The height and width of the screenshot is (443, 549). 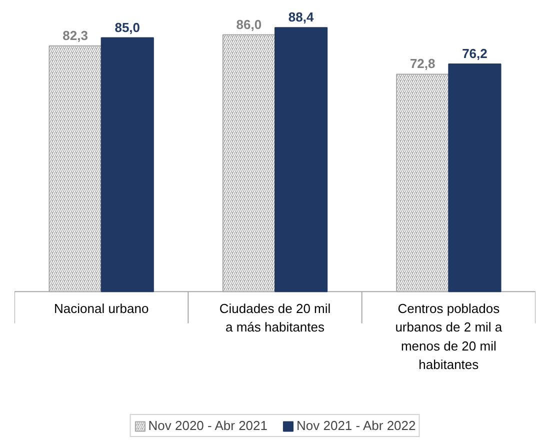 What do you see at coordinates (301, 17) in the screenshot?
I see `data-label: 88,4` at bounding box center [301, 17].